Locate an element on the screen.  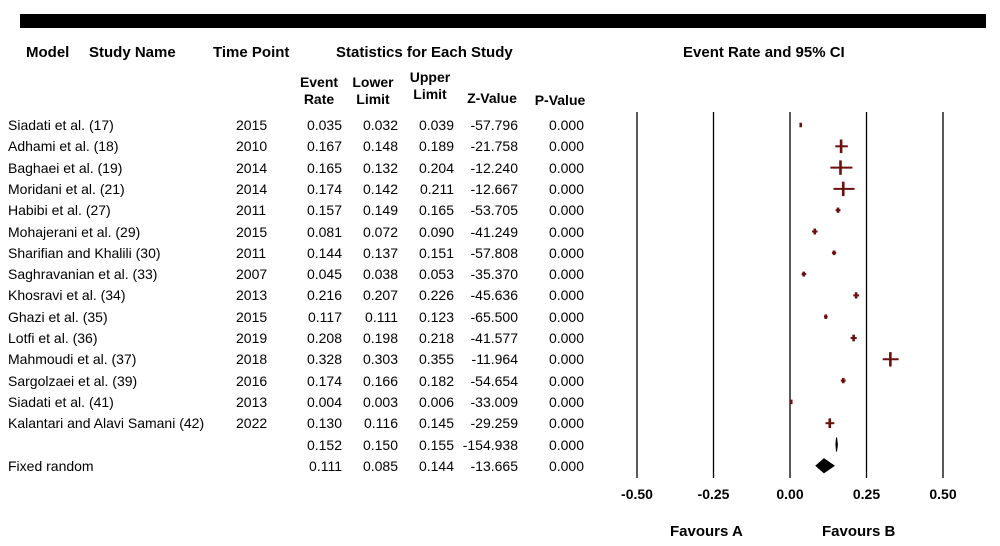
time-point-cell: 2018 is located at coordinates (252, 359).